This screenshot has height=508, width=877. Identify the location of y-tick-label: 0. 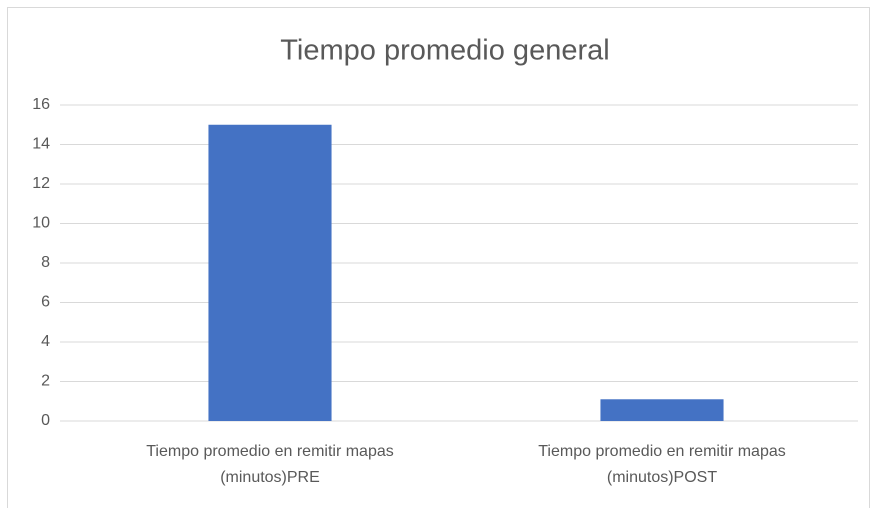
(45, 420).